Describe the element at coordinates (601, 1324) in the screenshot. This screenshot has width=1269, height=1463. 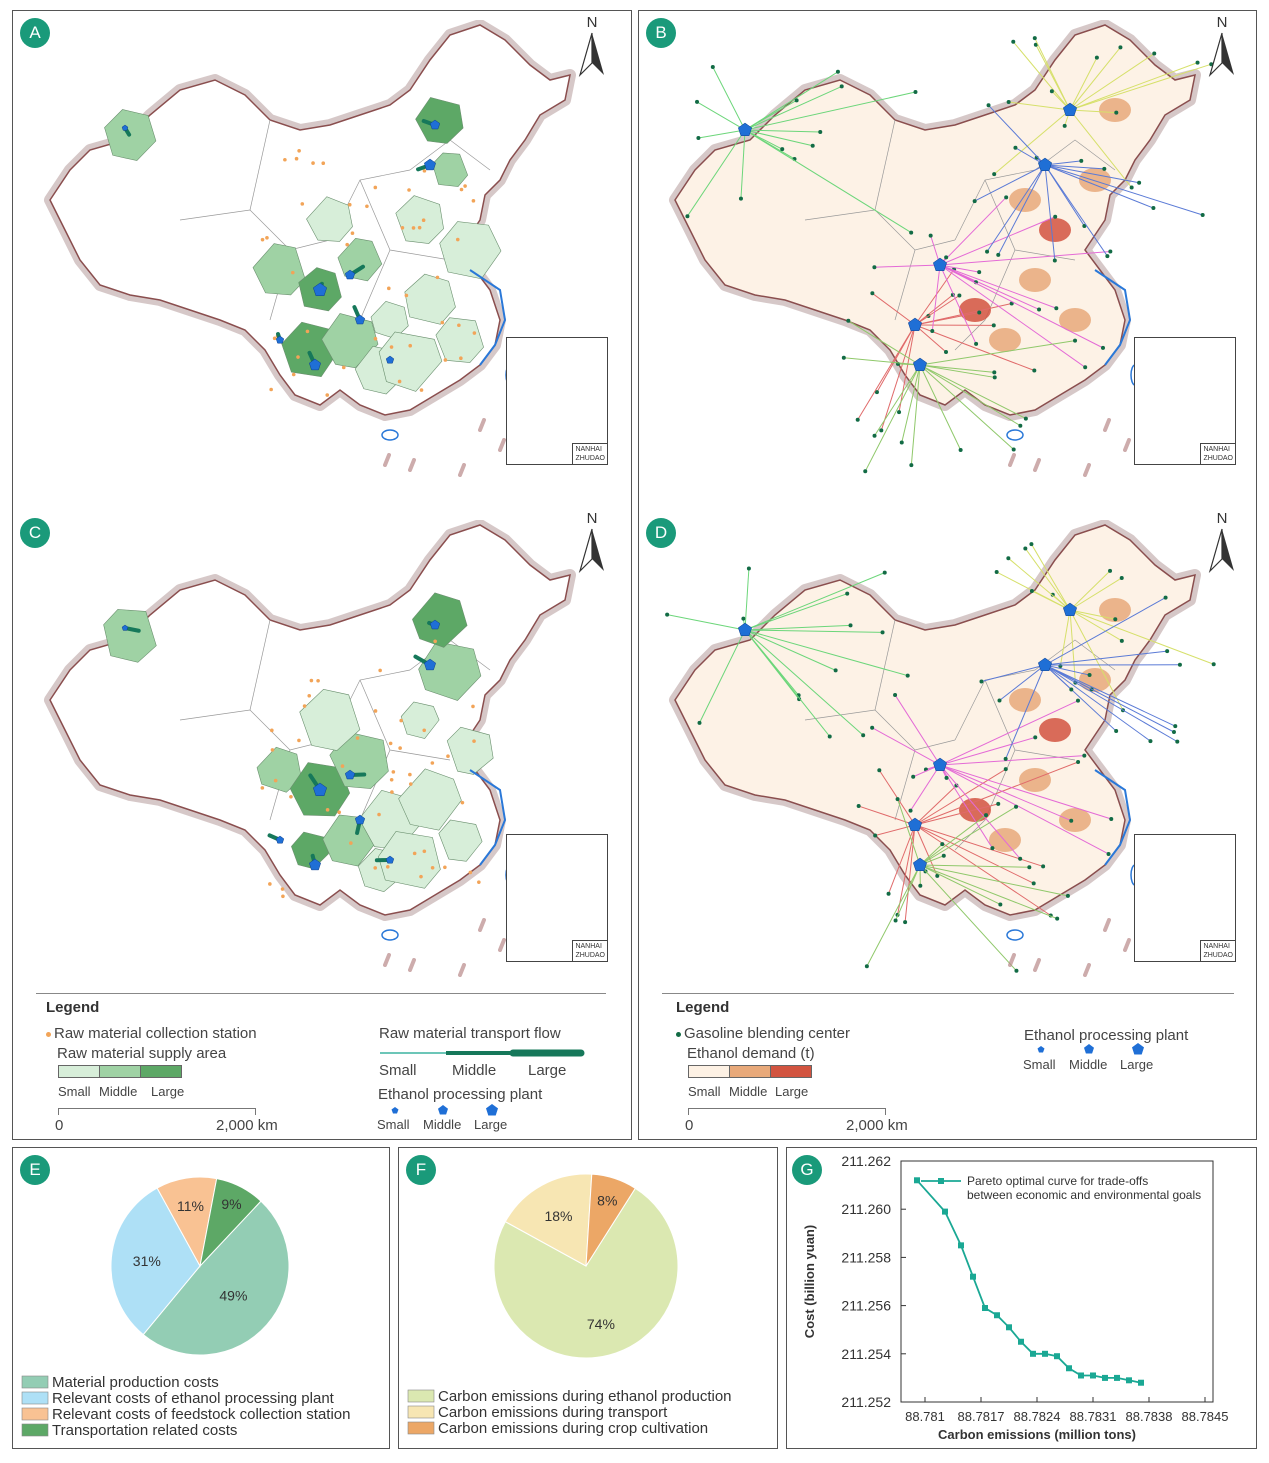
I see `pie-data-label: 74%` at that location.